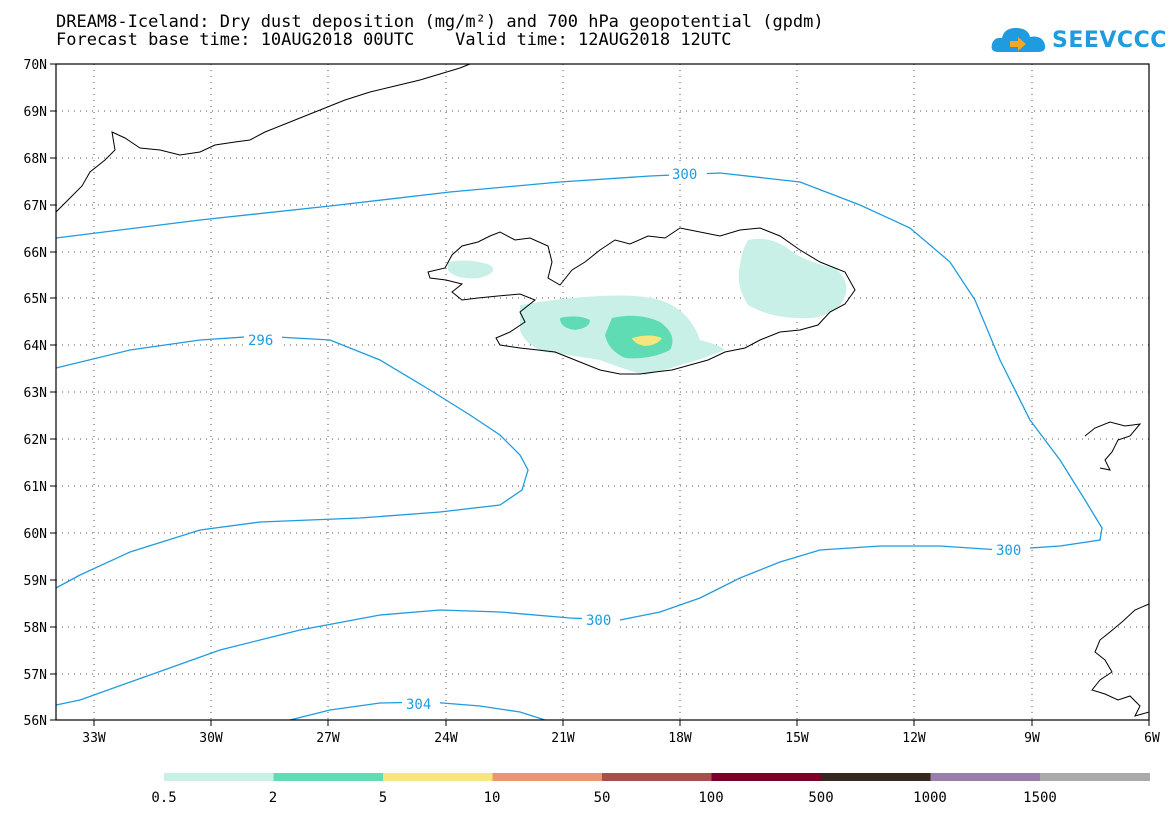  I want to click on colorbar-label: 0.5, so click(163, 798).